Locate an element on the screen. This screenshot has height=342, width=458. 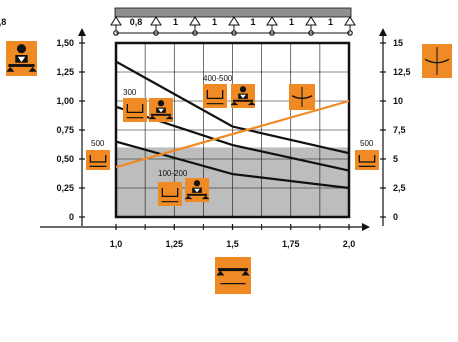
y-right-tick-label: 2,5 is located at coordinates (399, 188).